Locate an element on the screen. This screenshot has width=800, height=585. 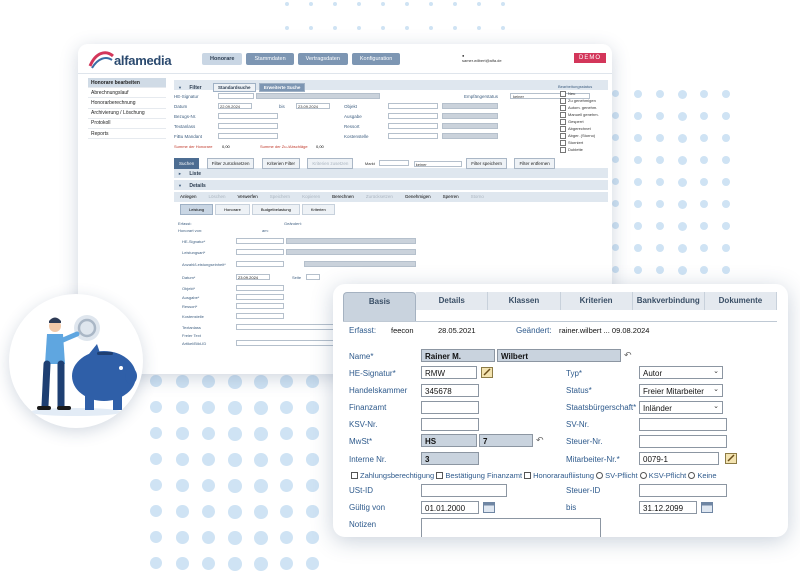
kostenstelle-input is located at coordinates (413, 136).